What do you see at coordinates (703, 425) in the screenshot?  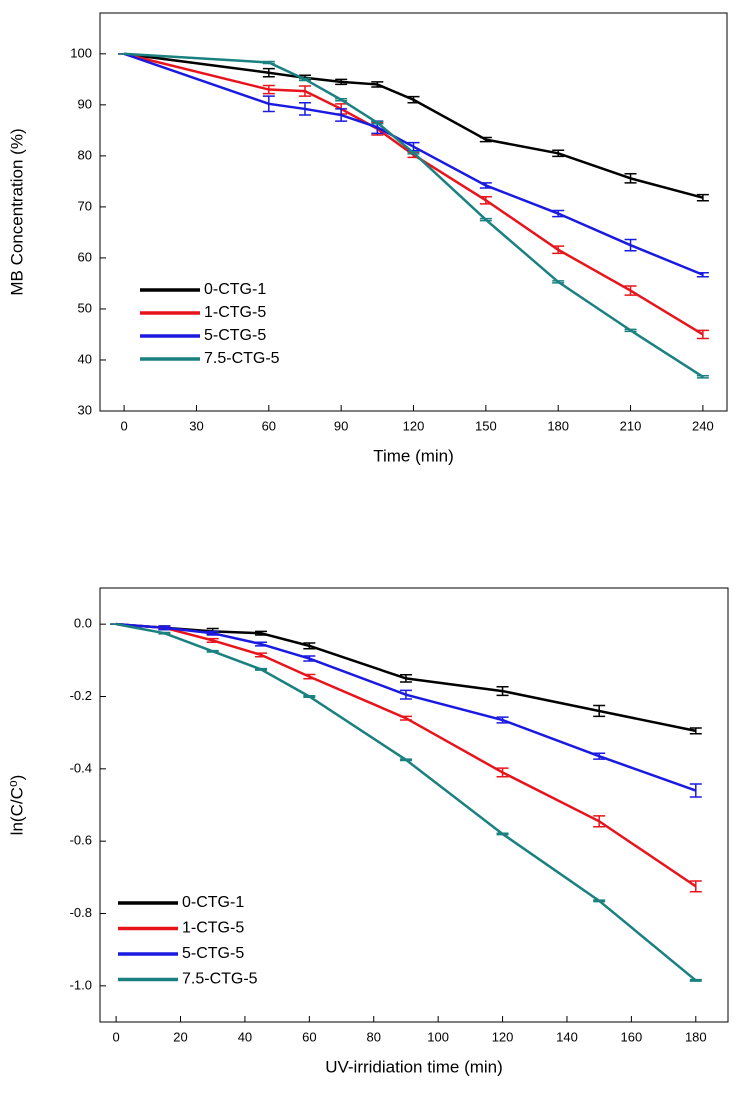 I see `x-tick-label: 240` at bounding box center [703, 425].